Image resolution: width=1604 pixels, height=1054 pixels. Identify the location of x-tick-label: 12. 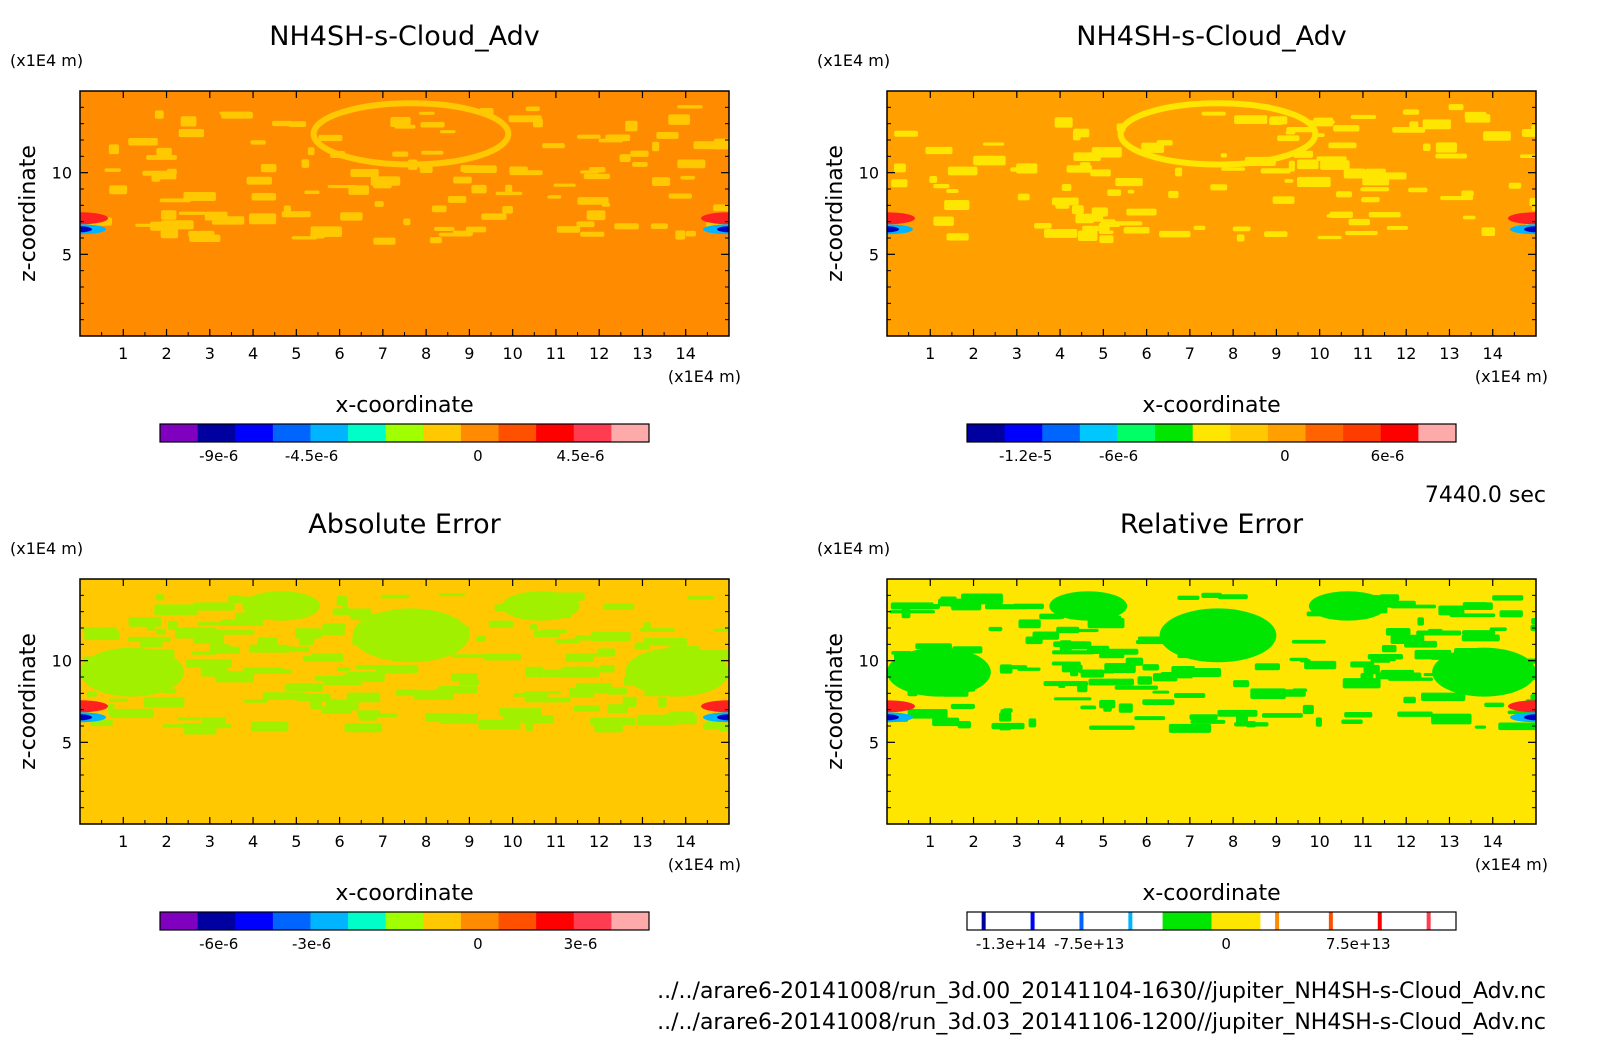
(1406, 841).